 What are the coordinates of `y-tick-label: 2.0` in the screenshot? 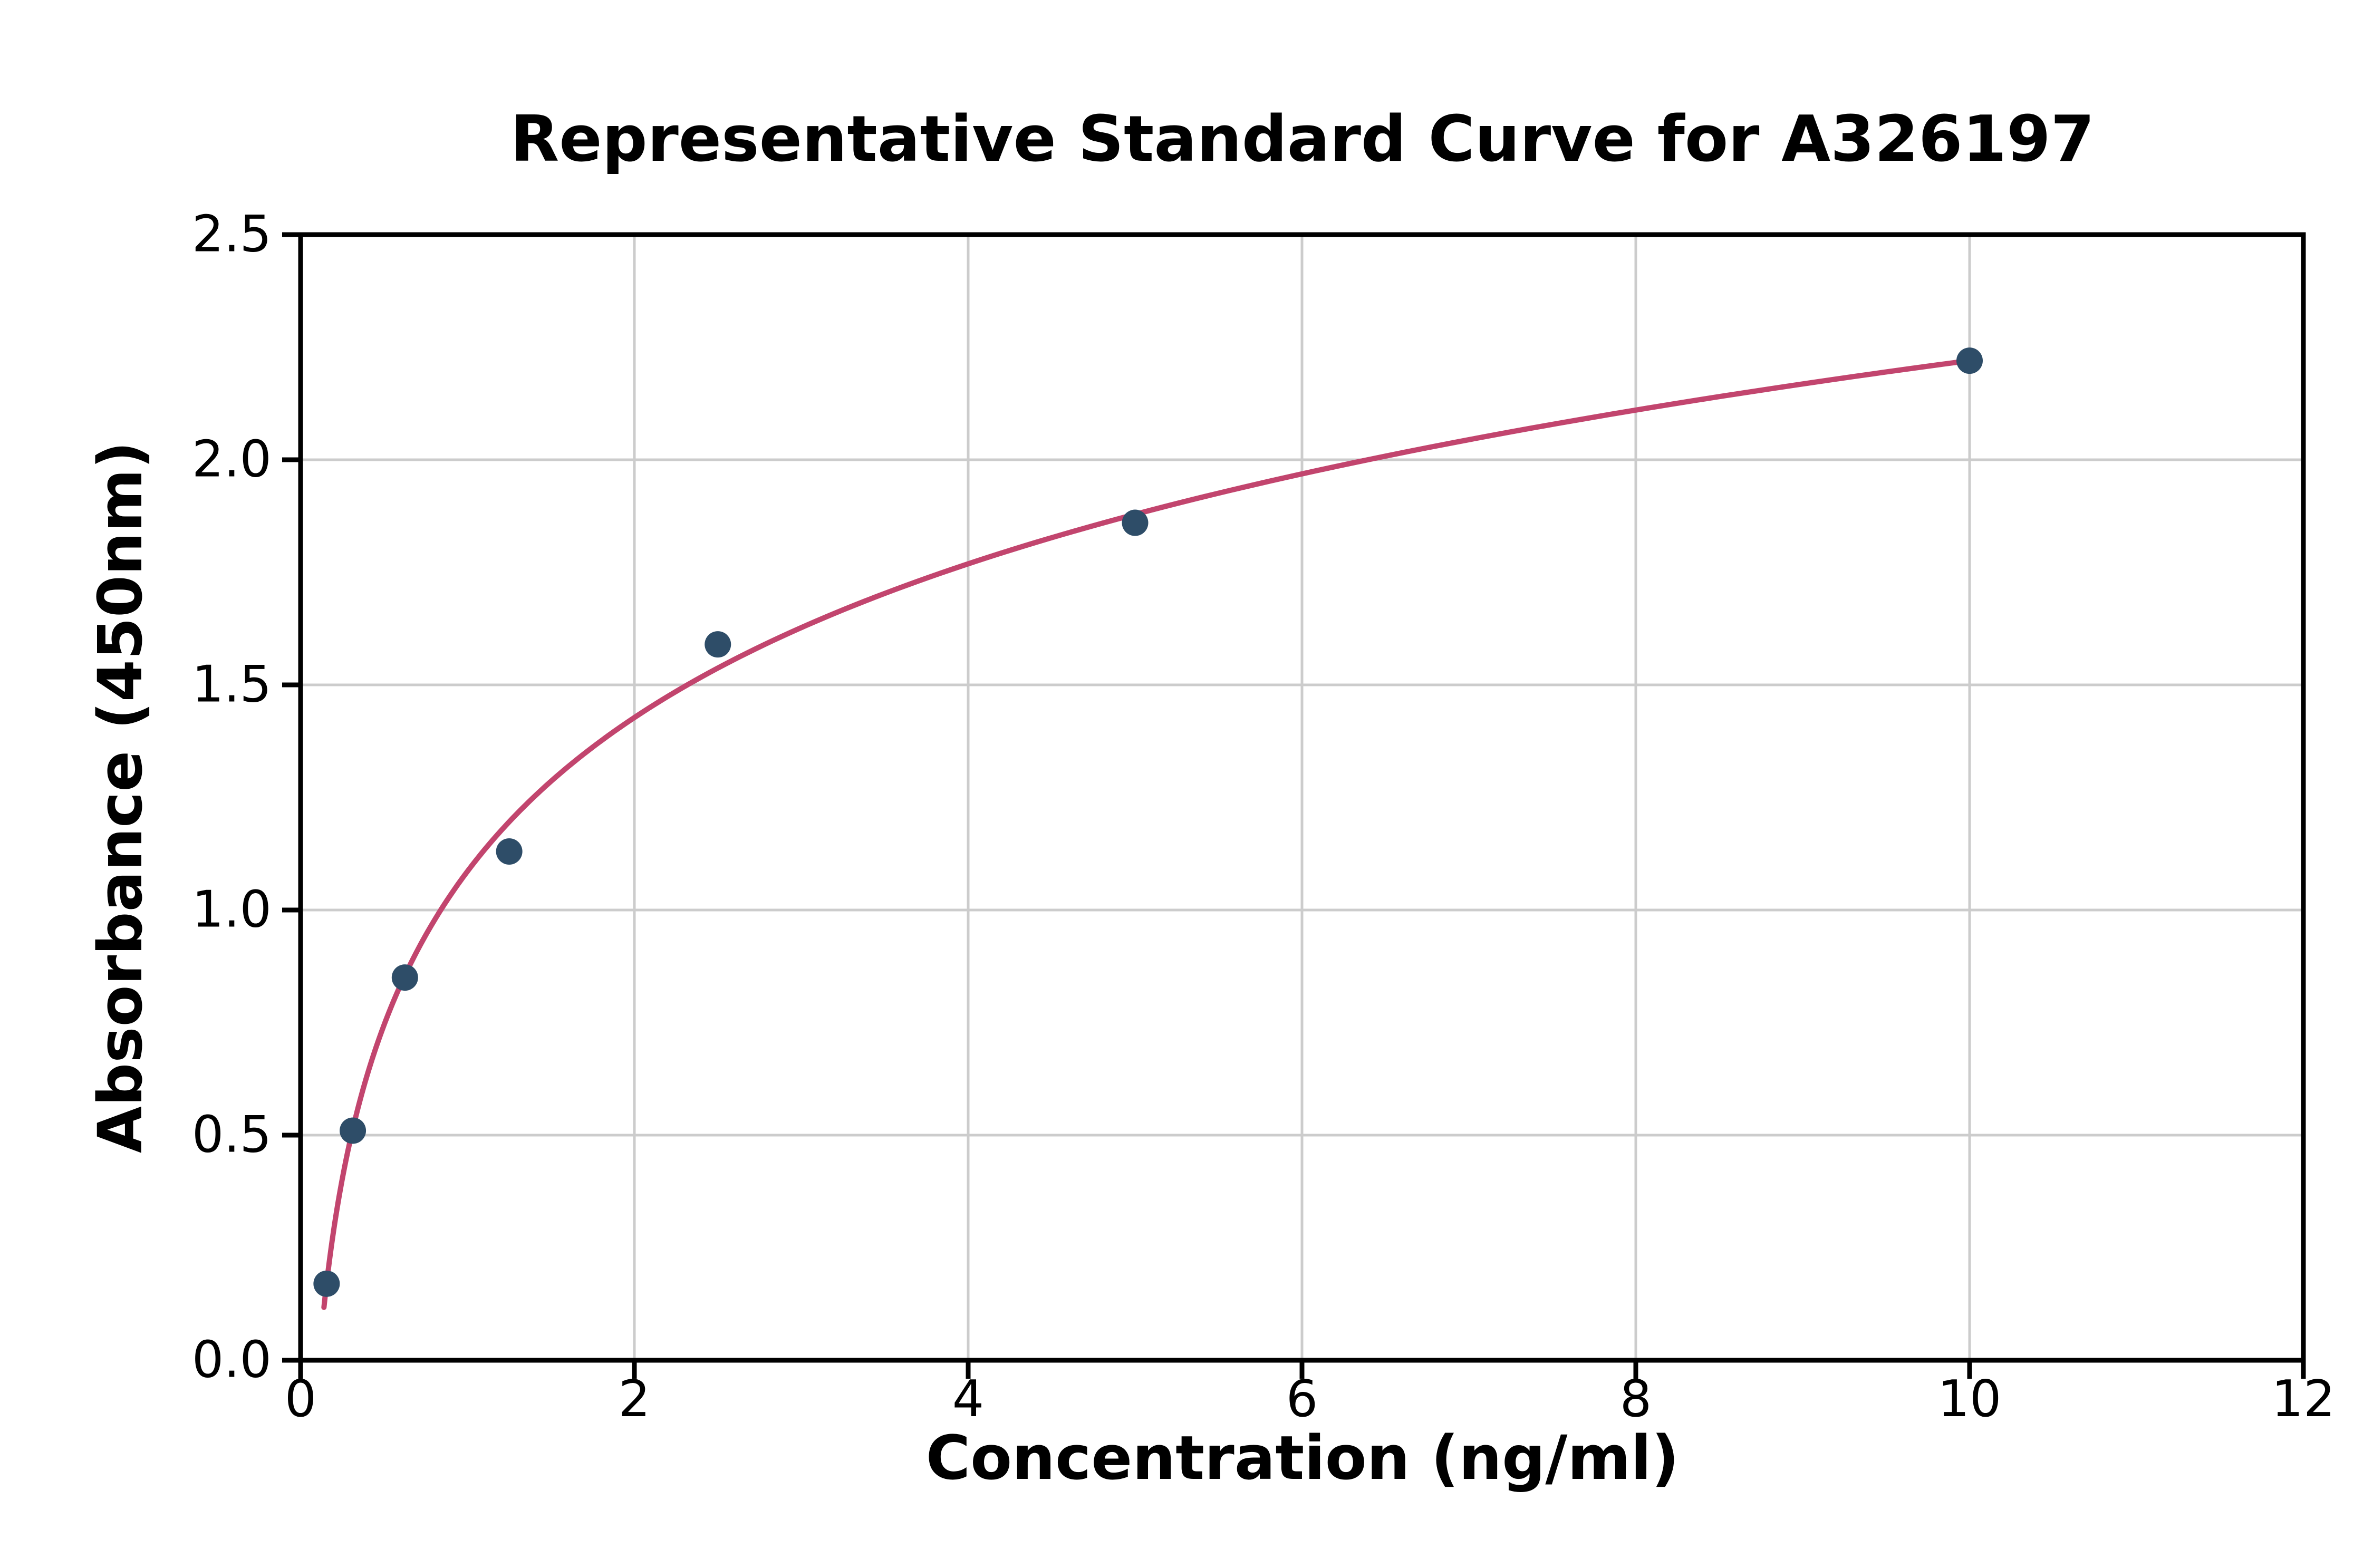 It's located at (232, 459).